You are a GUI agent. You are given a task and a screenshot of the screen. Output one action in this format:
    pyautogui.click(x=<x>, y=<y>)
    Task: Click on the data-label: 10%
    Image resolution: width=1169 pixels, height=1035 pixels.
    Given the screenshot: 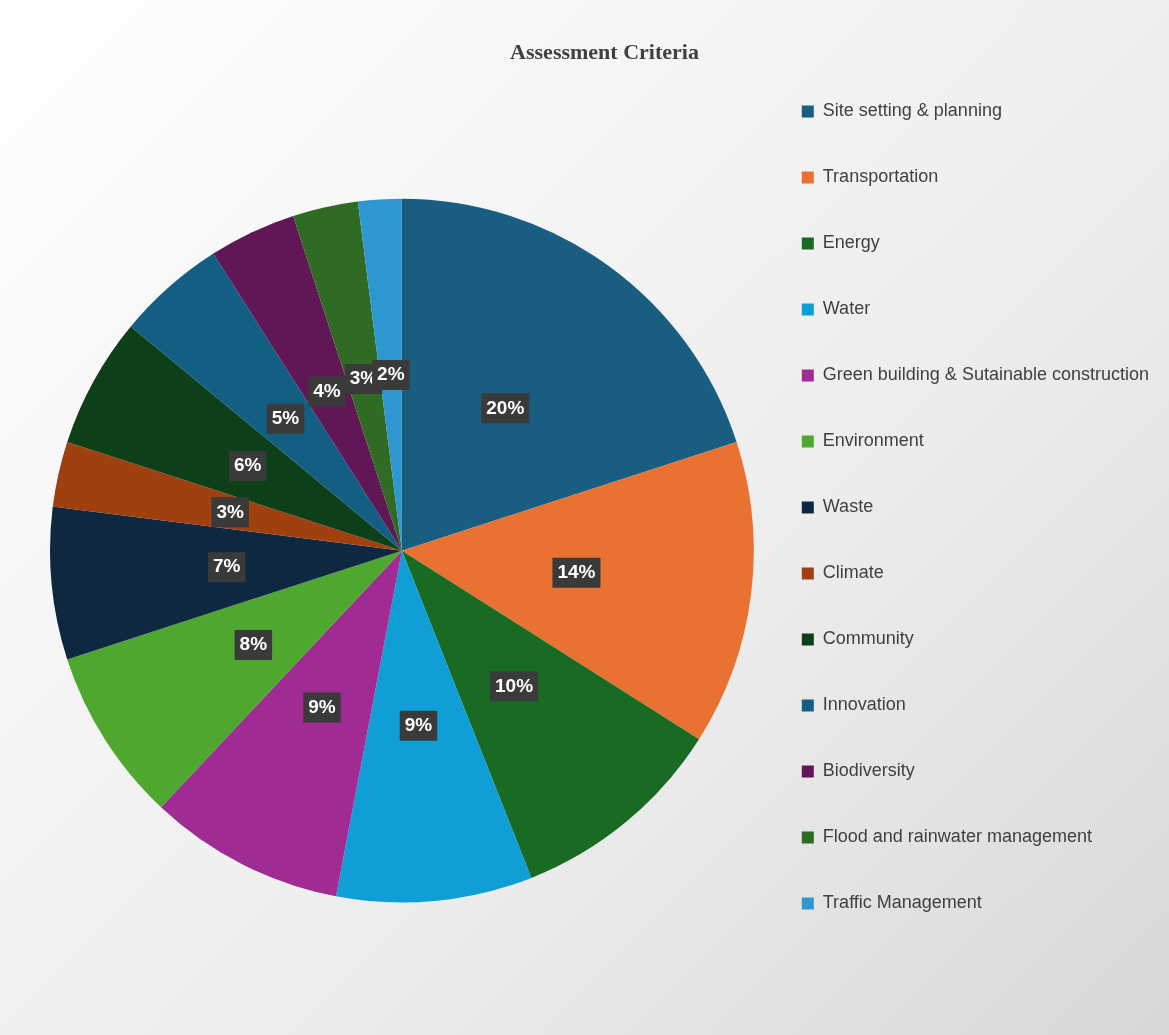 What is the action you would take?
    pyautogui.click(x=514, y=685)
    